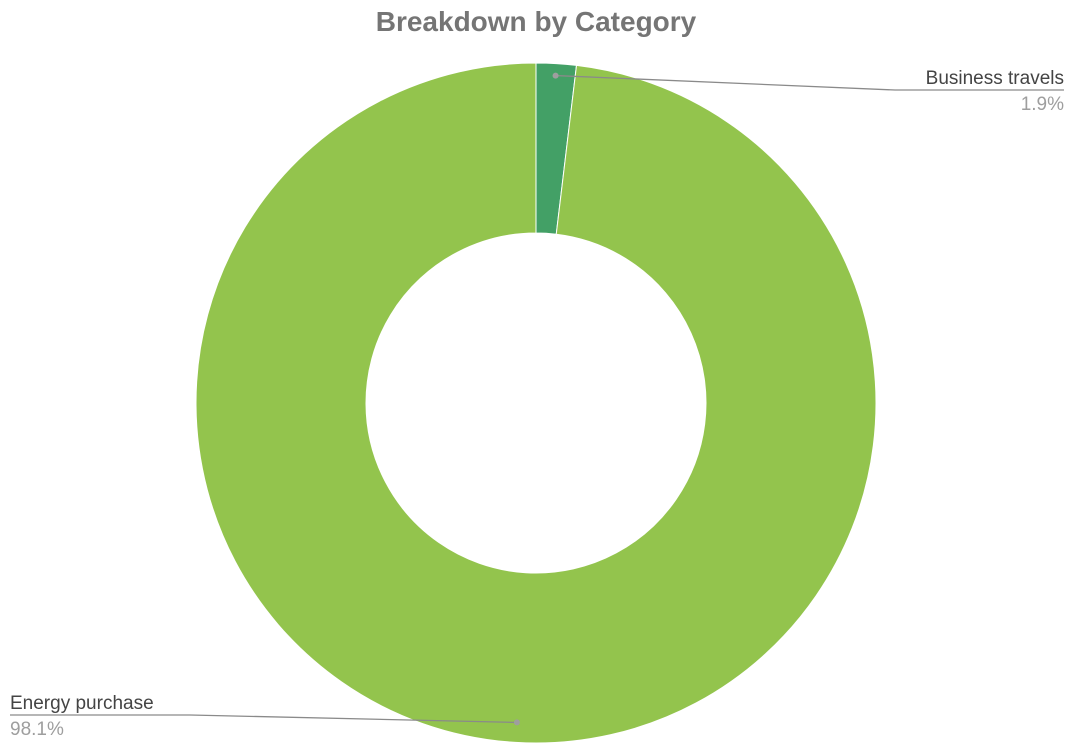 Image resolution: width=1072 pixels, height=750 pixels. What do you see at coordinates (809, 82) in the screenshot?
I see `leader-line-business-travels` at bounding box center [809, 82].